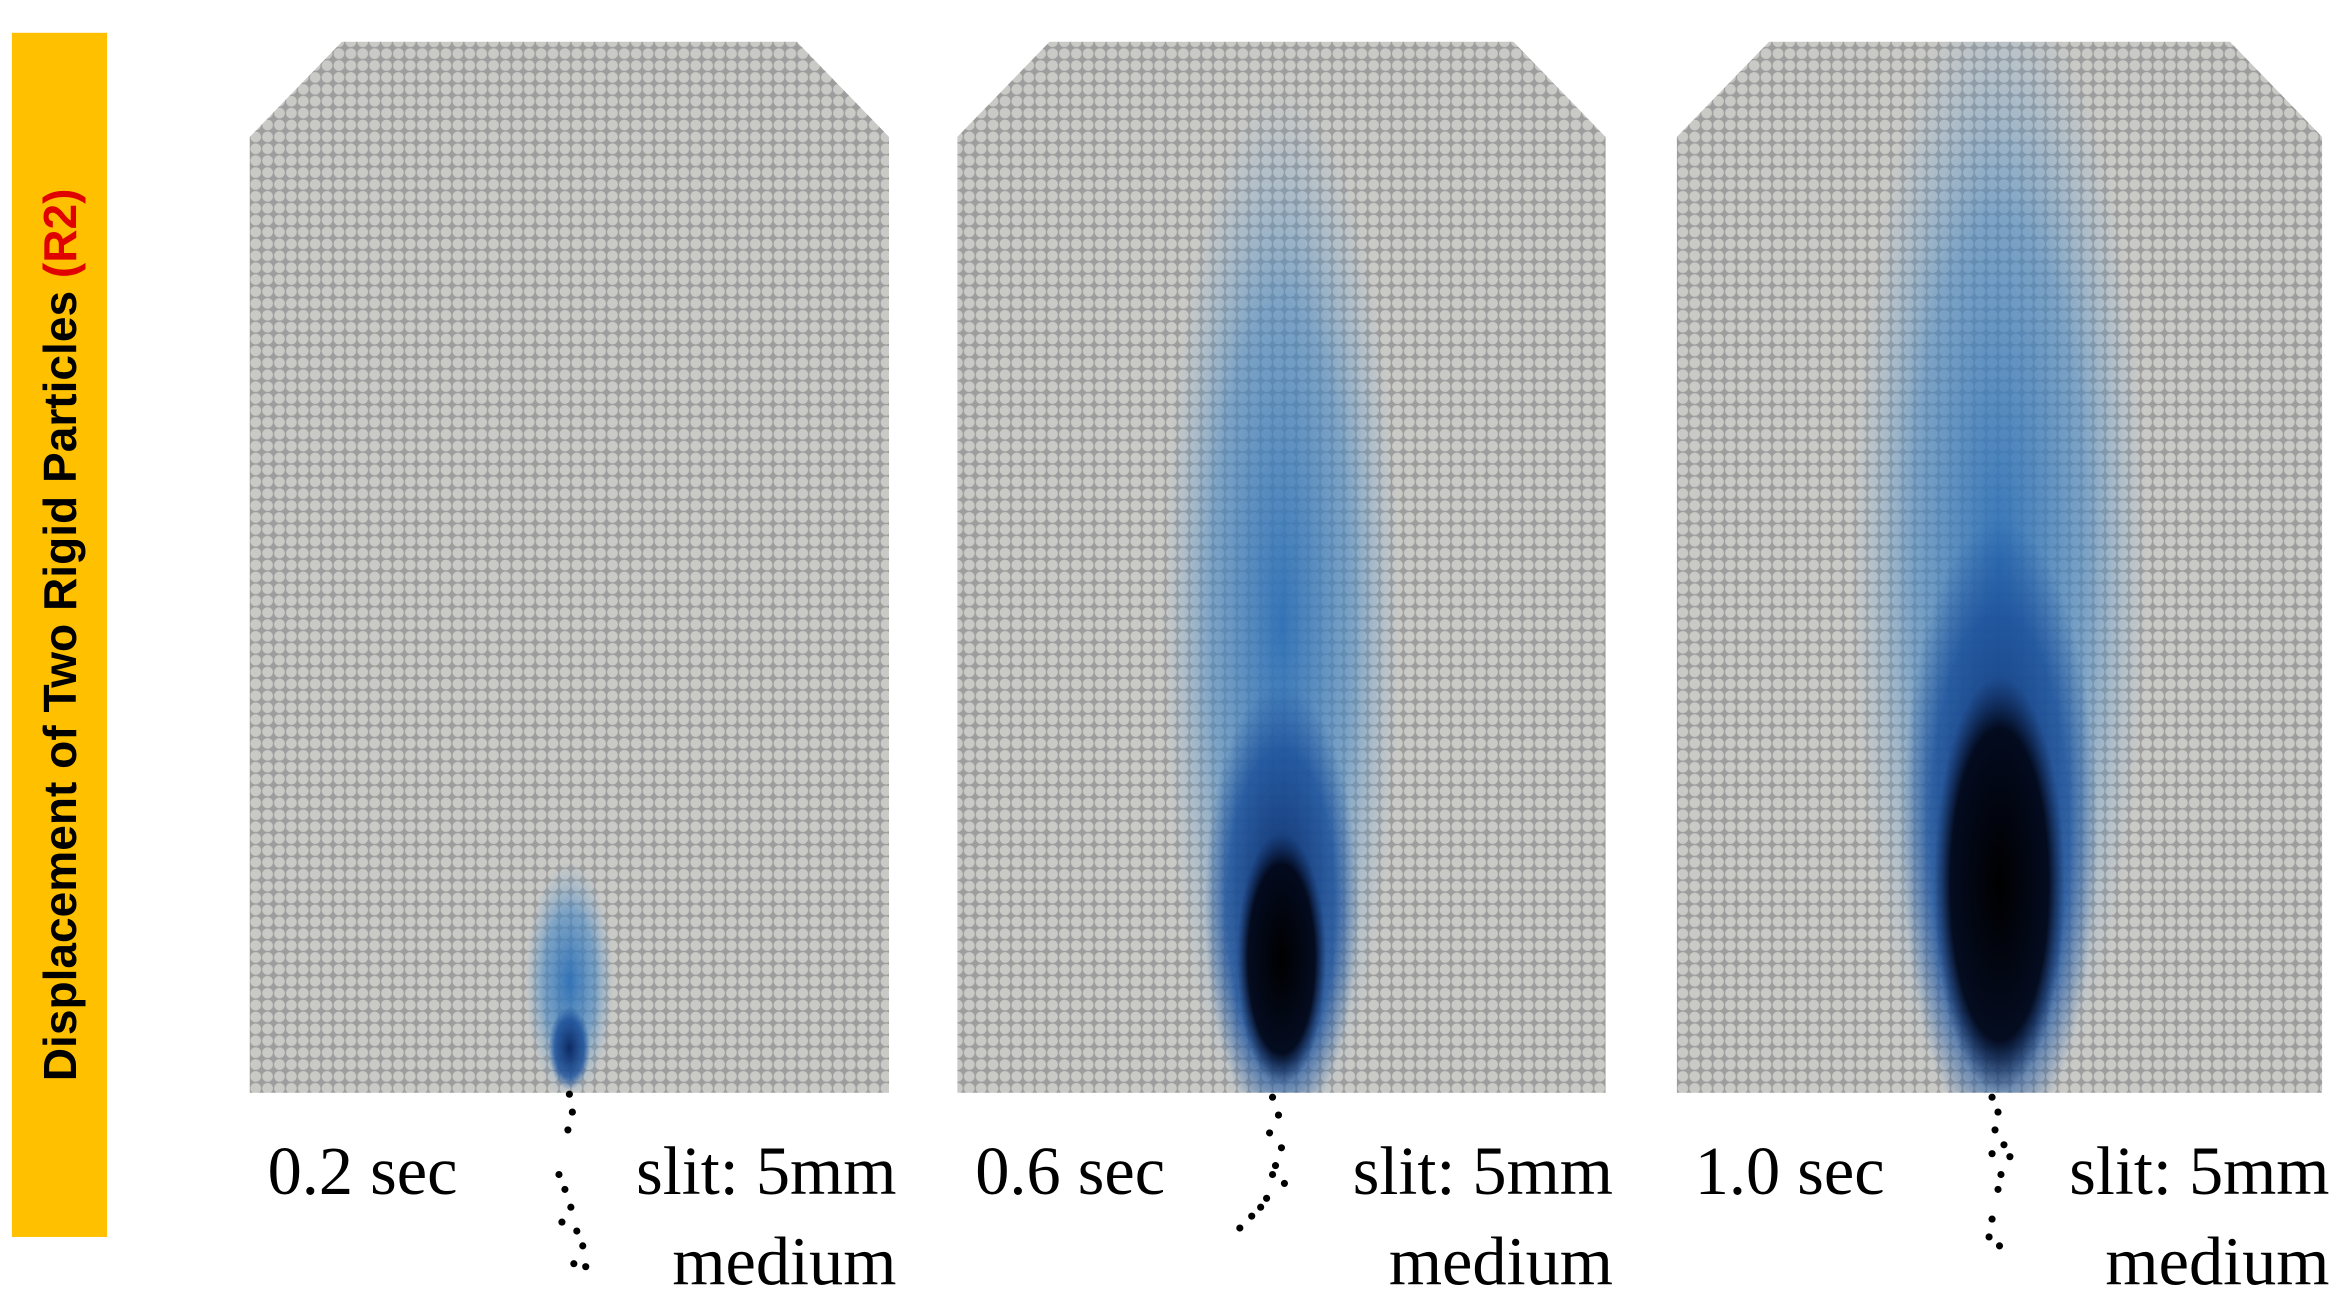  I want to click on side-band, so click(59, 634).